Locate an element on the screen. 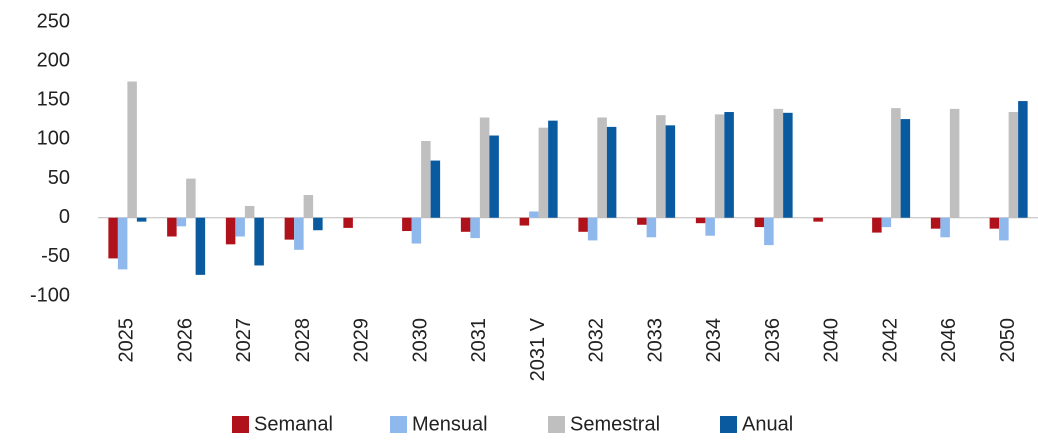 This screenshot has height=443, width=1038. y-tick-label: -100 is located at coordinates (50, 295).